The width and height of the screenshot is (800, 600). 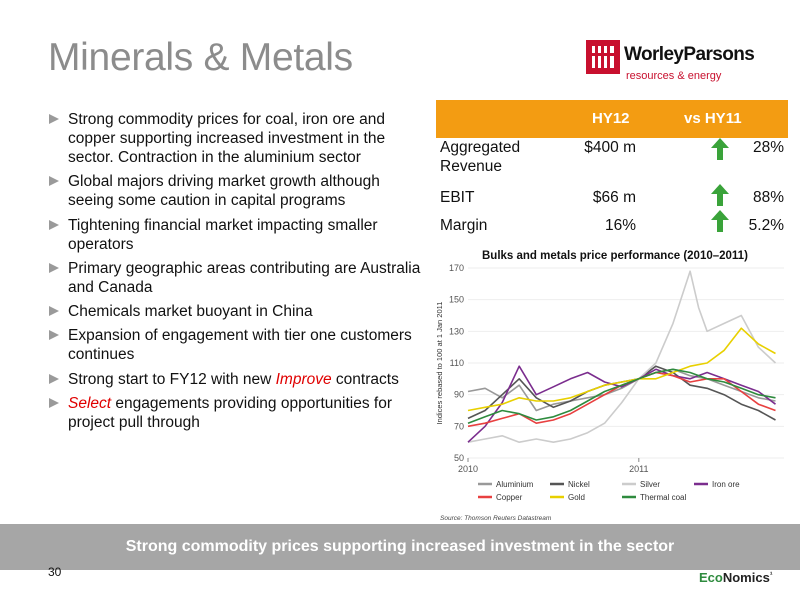 What do you see at coordinates (459, 458) in the screenshot?
I see `y-tick-label: 50` at bounding box center [459, 458].